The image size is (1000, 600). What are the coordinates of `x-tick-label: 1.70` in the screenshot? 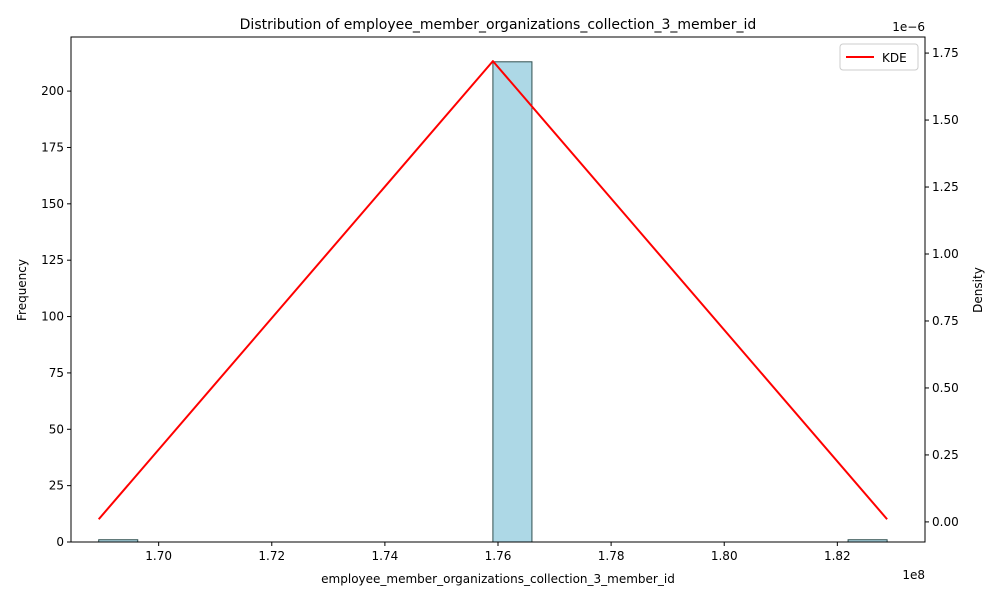 It's located at (158, 556).